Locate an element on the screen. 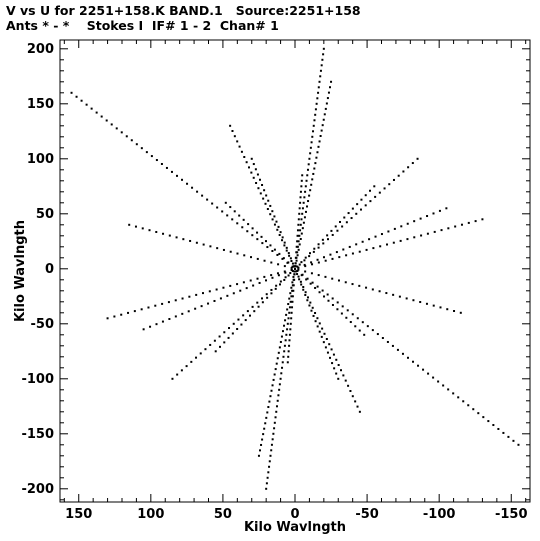  x-tick-label: 150 is located at coordinates (78, 514).